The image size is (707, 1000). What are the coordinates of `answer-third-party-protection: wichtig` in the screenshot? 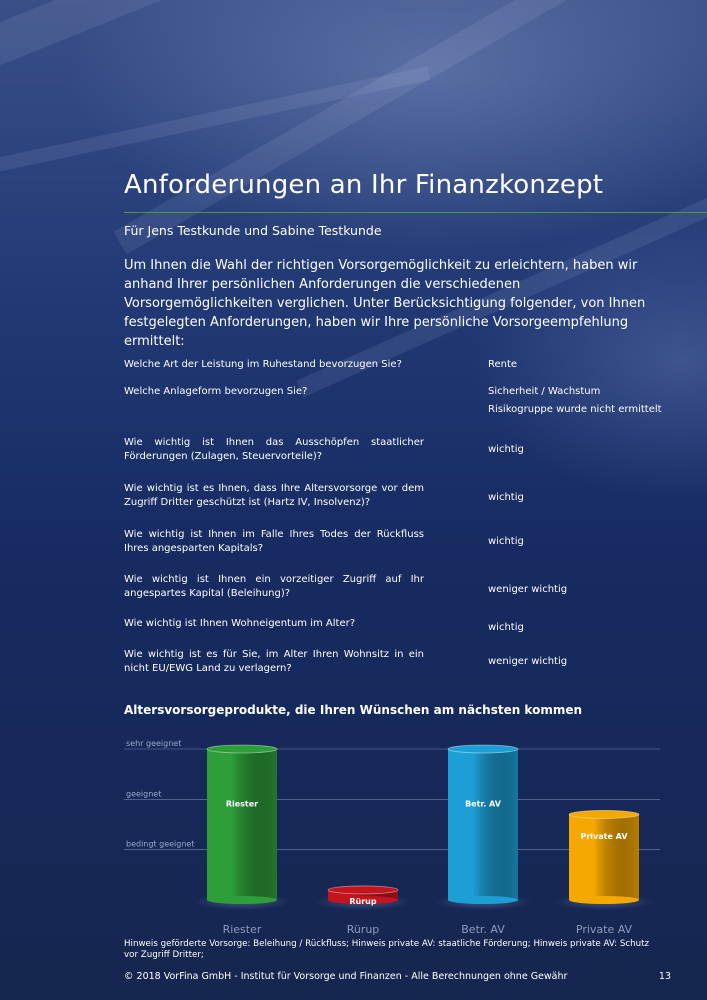 It's located at (506, 497).